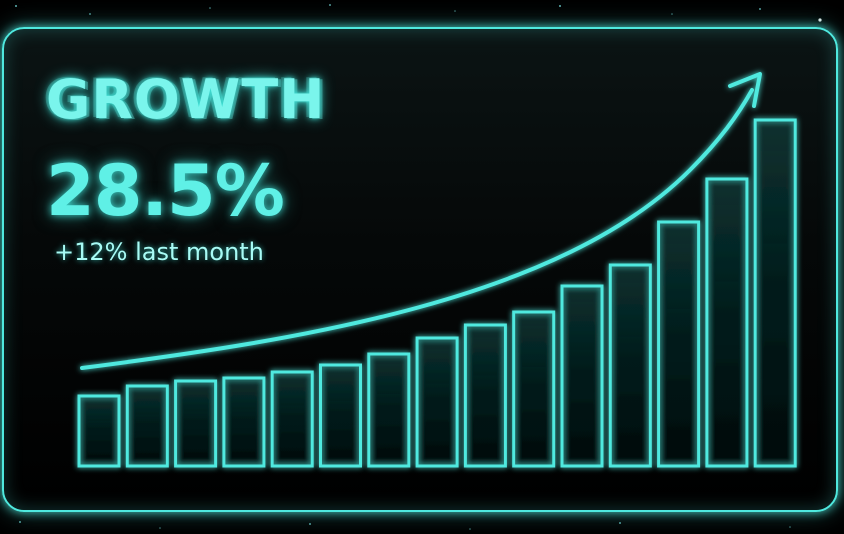 This screenshot has height=534, width=844. I want to click on card-title: GROWTH, so click(186, 99).